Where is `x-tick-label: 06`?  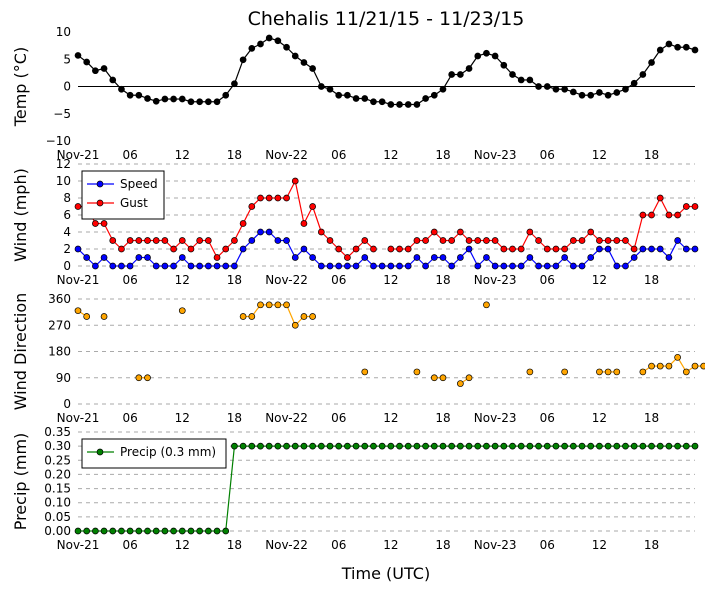 x-tick-label: 06 is located at coordinates (338, 280).